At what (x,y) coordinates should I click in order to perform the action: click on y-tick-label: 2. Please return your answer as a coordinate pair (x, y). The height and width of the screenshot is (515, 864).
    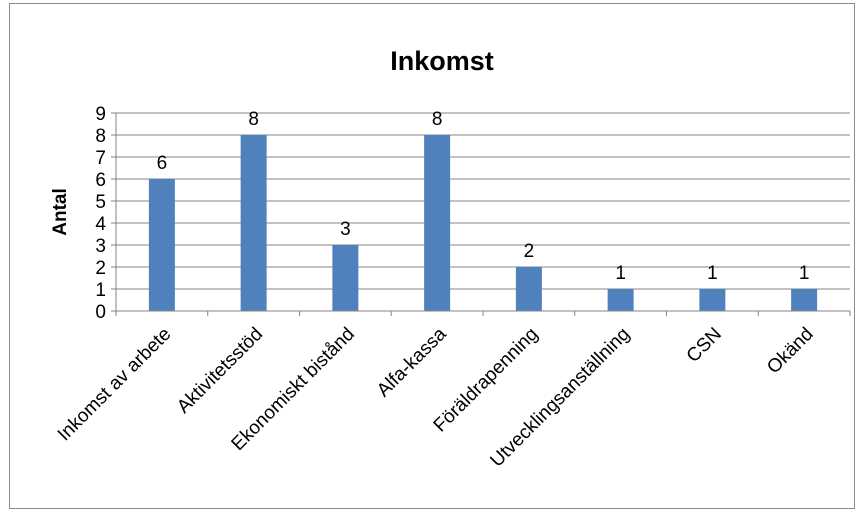
    Looking at the image, I should click on (100, 268).